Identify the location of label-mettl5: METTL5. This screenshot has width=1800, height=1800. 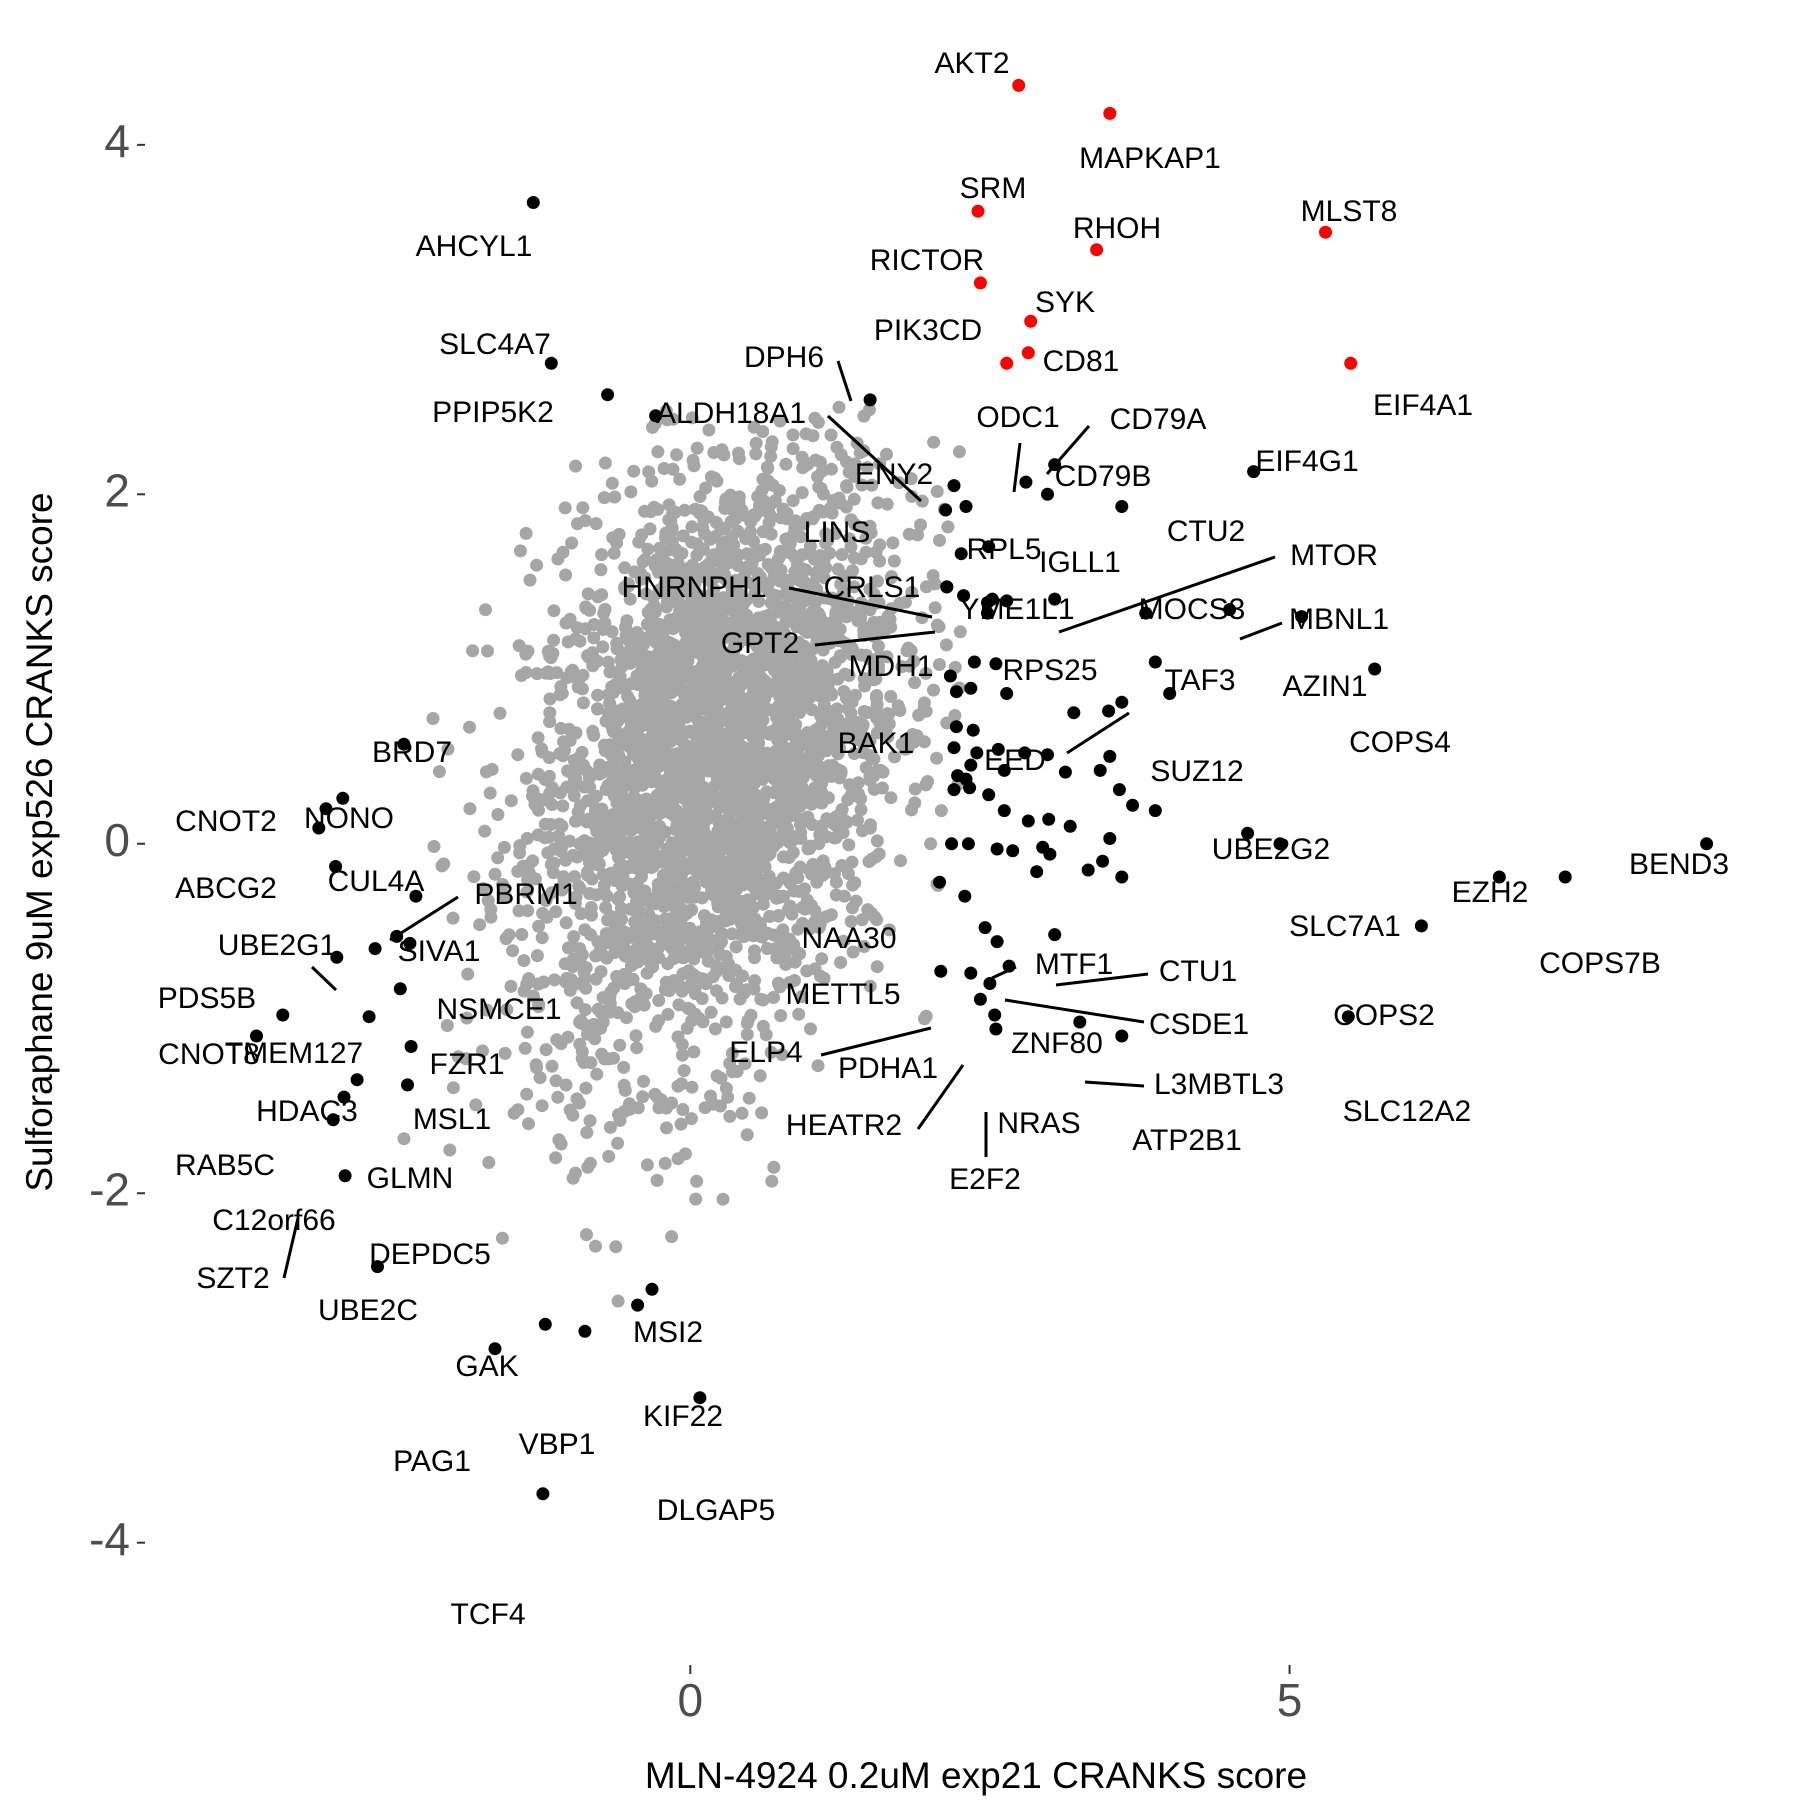
(842, 994).